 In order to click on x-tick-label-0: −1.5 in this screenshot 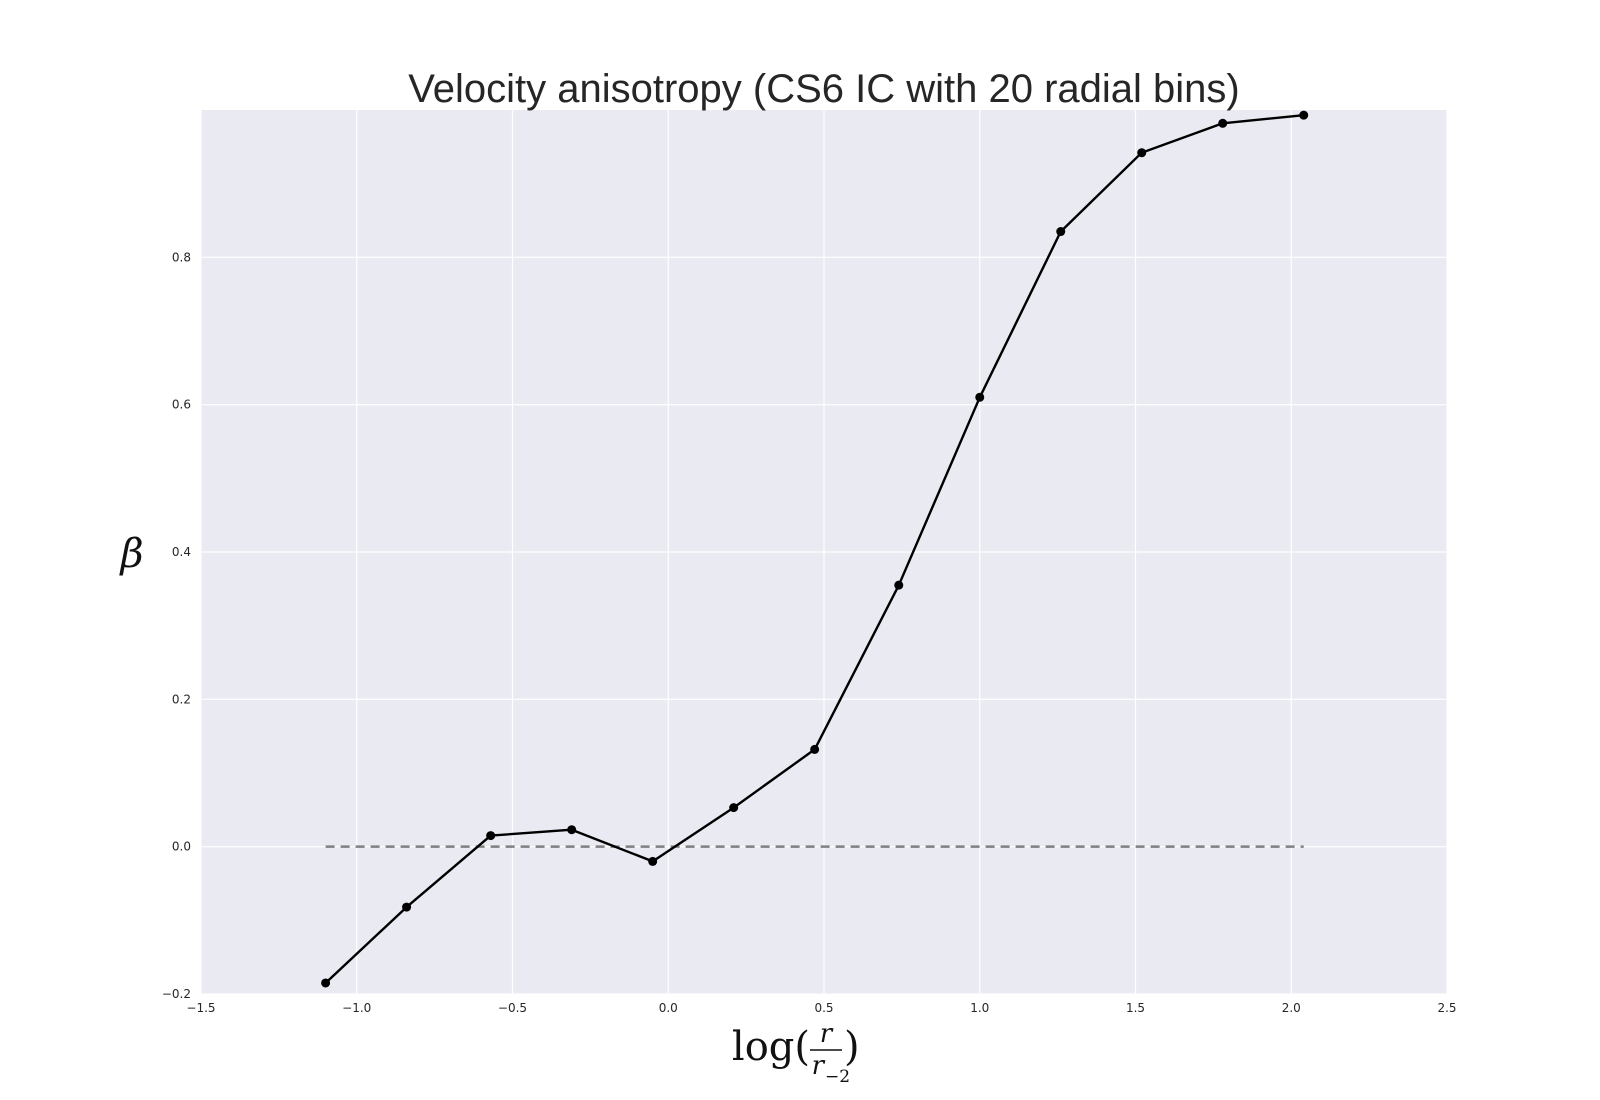, I will do `click(200, 1008)`.